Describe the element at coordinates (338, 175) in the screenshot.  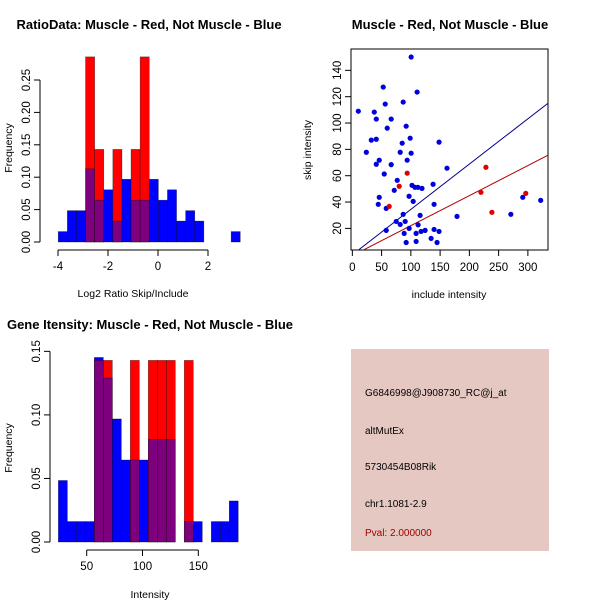
I see `scatter-y-tick-label: 60` at that location.